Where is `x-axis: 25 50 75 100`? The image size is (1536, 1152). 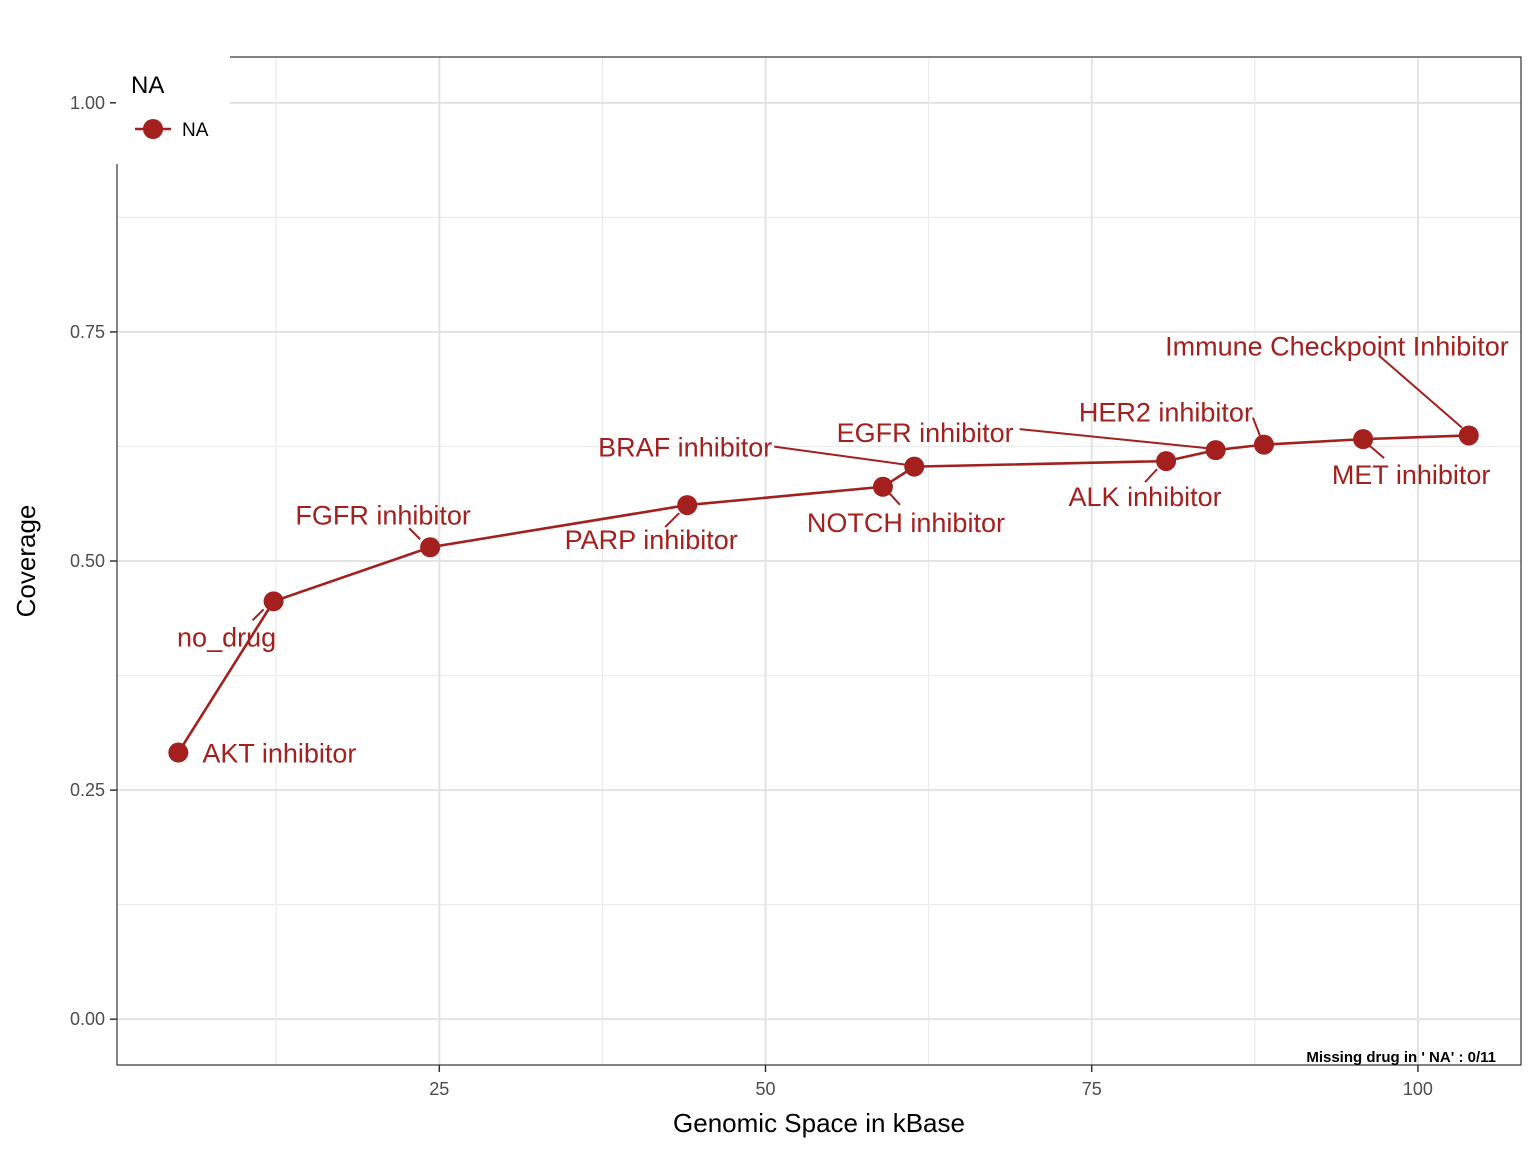 x-axis: 25 50 75 100 is located at coordinates (931, 1082).